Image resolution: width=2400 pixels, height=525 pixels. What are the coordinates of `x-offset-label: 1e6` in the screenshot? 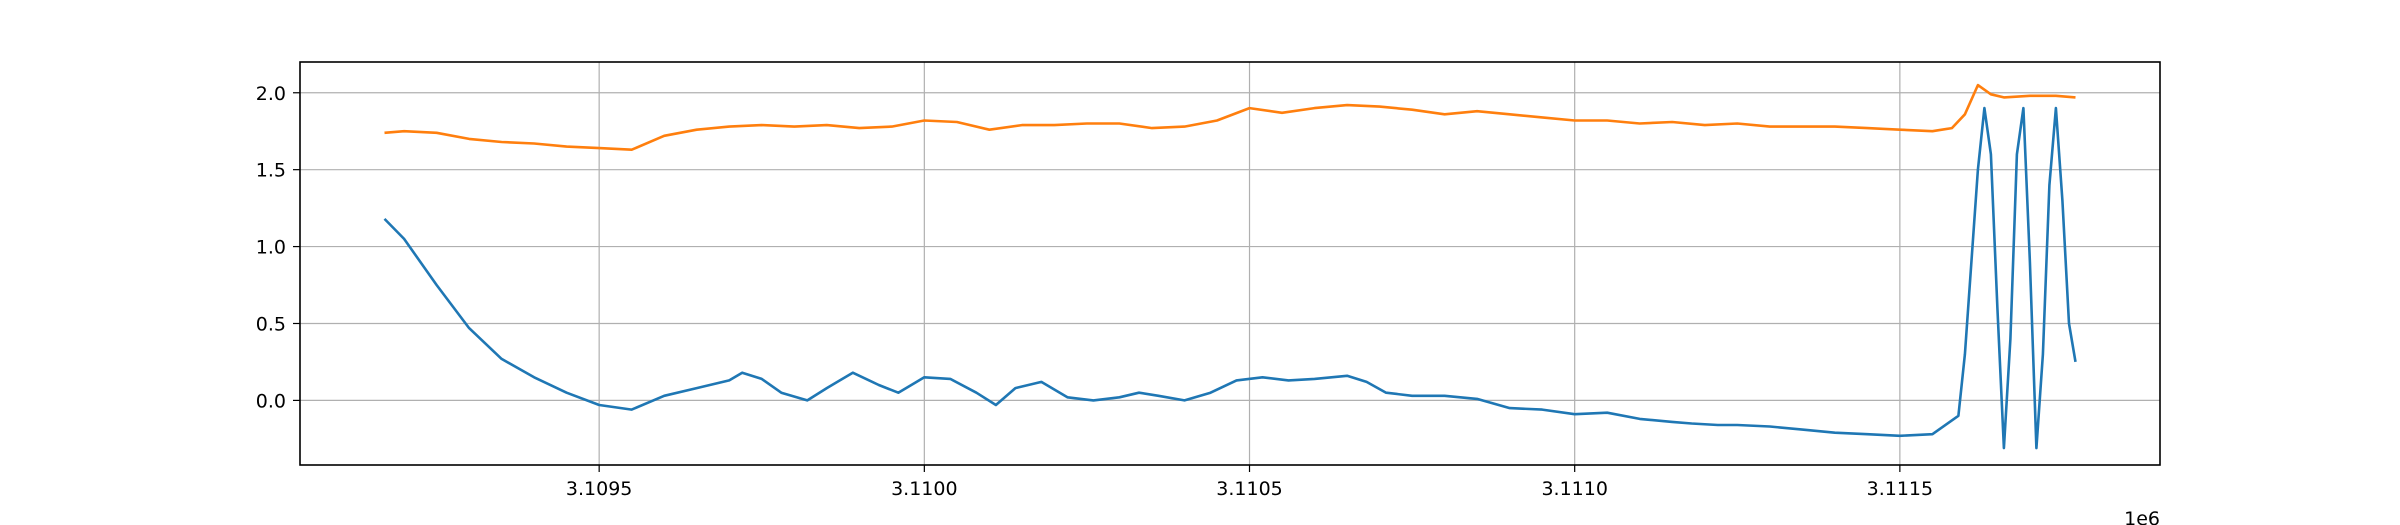 It's located at (2142, 516).